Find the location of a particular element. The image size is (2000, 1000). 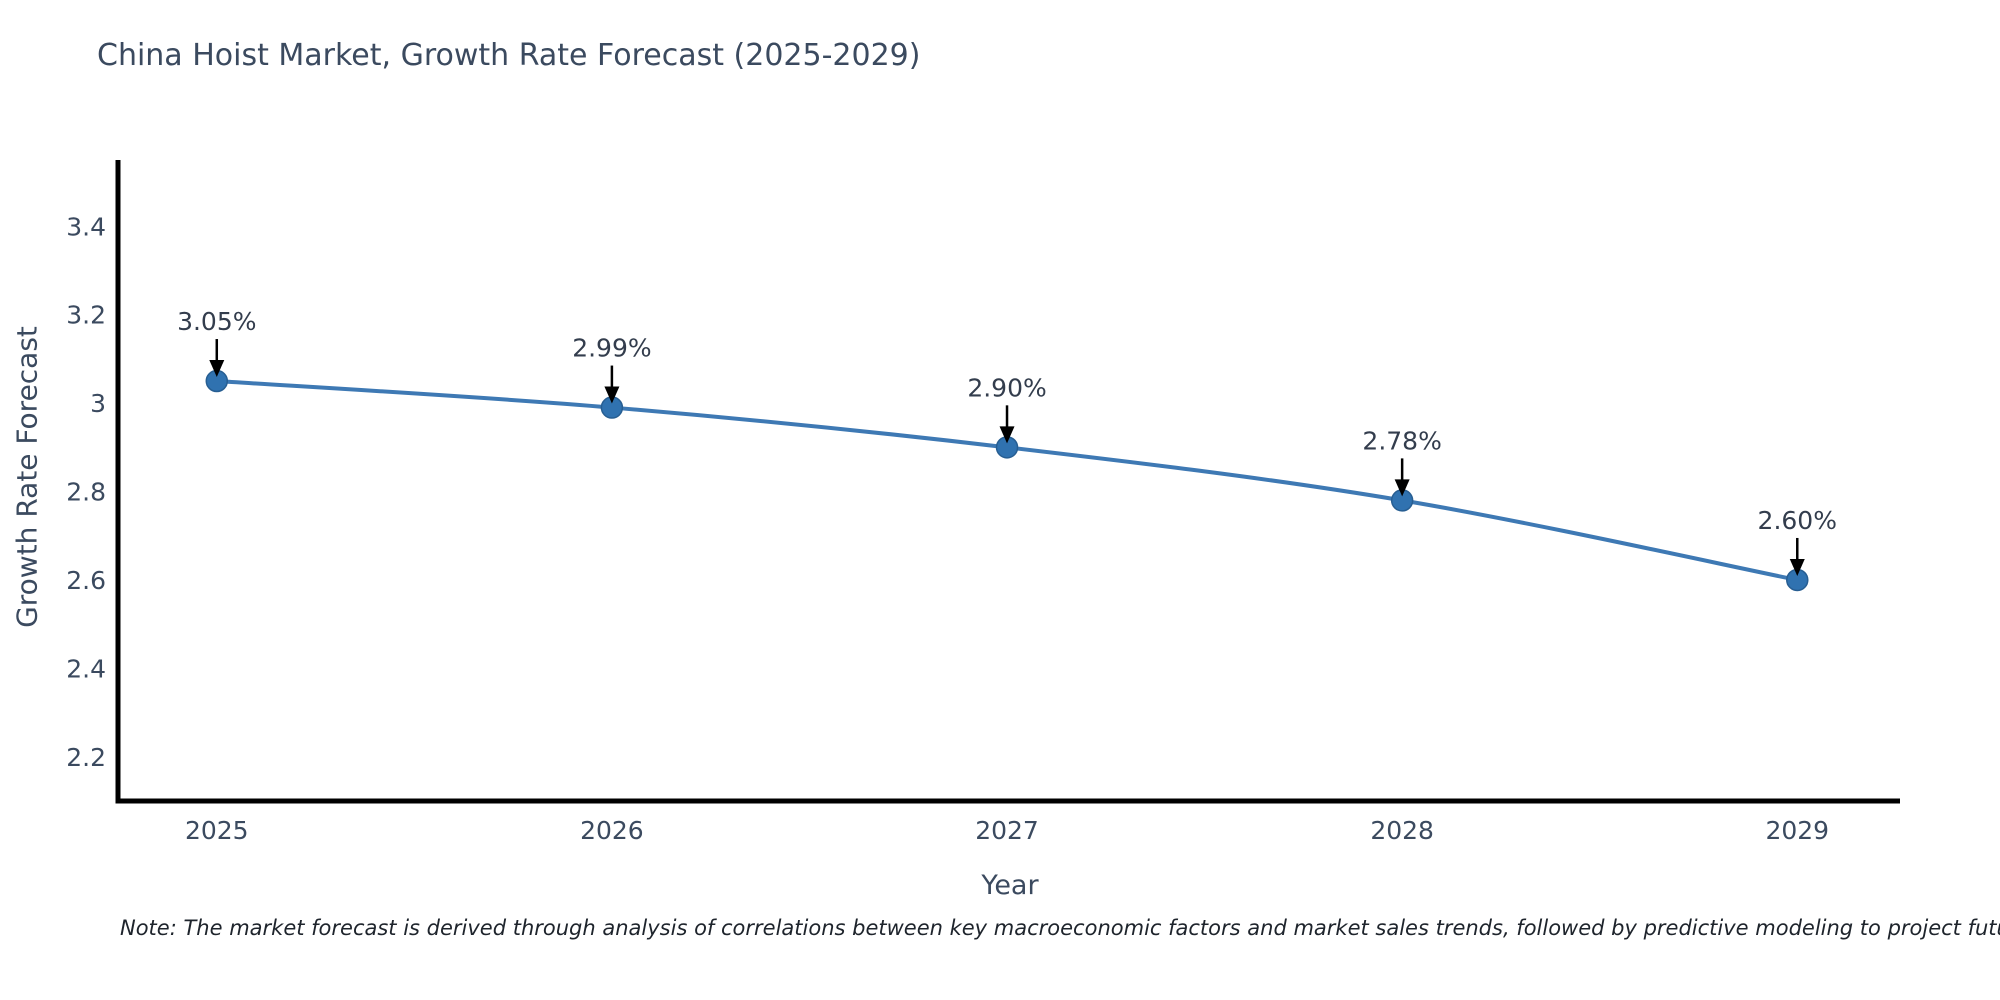

y-tick-label: 2.4 is located at coordinates (86, 668).